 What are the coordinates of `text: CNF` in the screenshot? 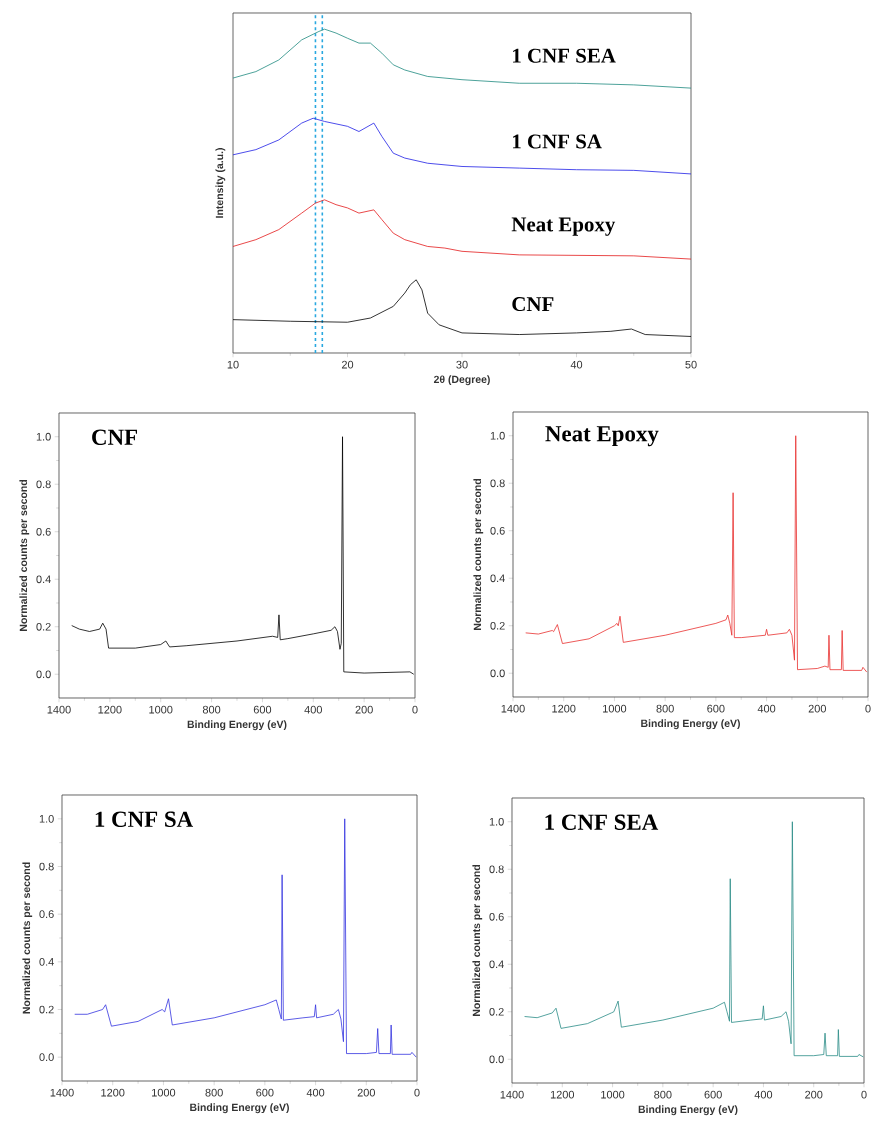 It's located at (114, 437).